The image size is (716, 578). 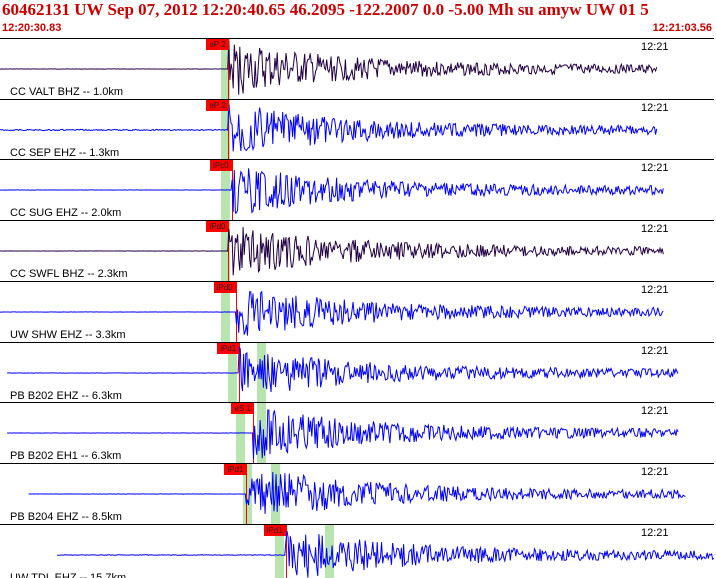 I want to click on end-time-label: 12:21:03.56, so click(x=682, y=28).